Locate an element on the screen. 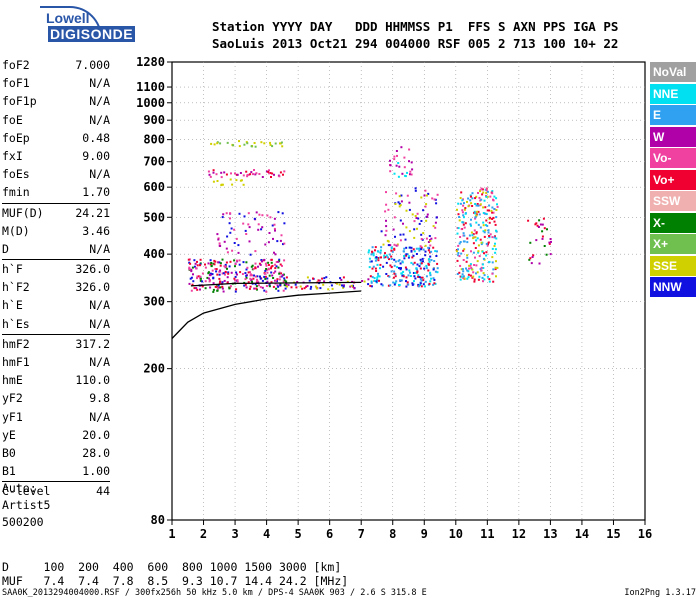  param-name: hmF2 is located at coordinates (16, 343).